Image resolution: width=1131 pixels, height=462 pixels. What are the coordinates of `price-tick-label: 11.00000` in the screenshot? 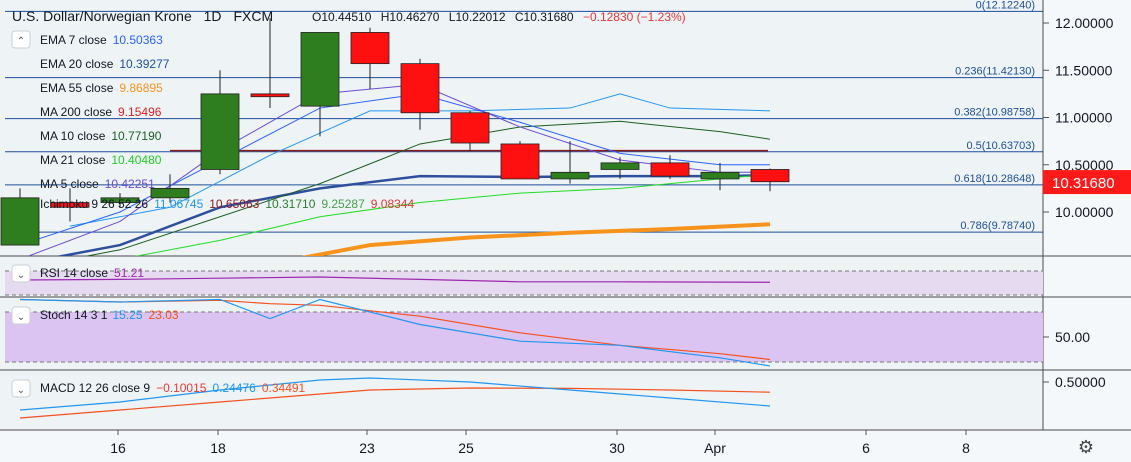 It's located at (1084, 118).